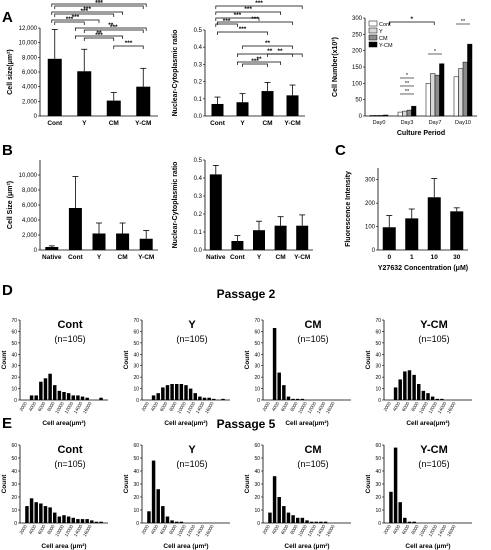 The image size is (491, 550). I want to click on x-tick-label: CM, so click(267, 123).